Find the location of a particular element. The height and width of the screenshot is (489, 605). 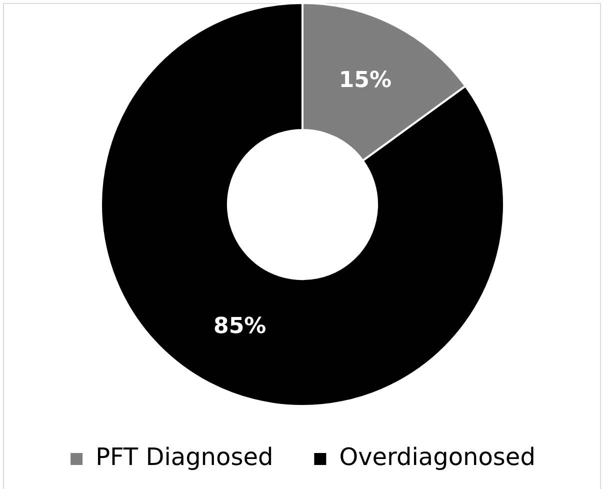

legend-label: PFT Diagnosed is located at coordinates (185, 457).